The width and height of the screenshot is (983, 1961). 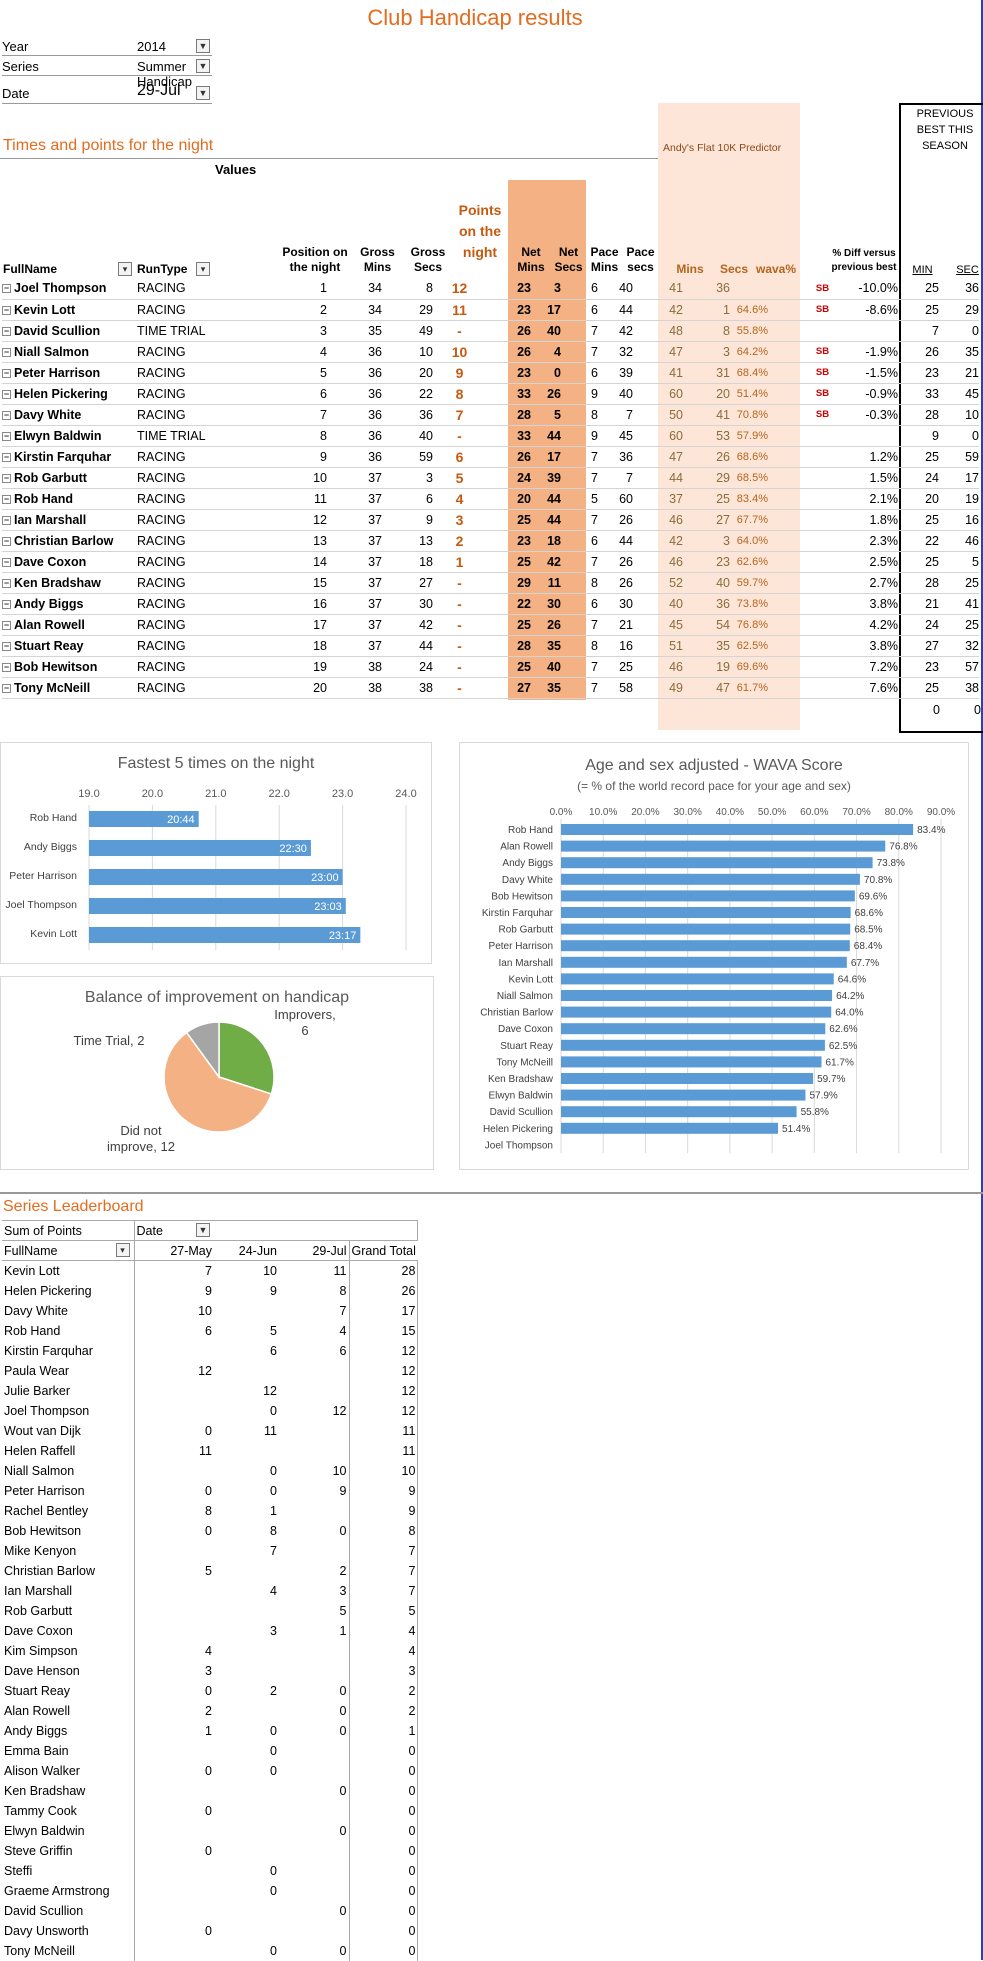 I want to click on leaderboard-row: Rob Garbutt 5 5, so click(x=210, y=1610).